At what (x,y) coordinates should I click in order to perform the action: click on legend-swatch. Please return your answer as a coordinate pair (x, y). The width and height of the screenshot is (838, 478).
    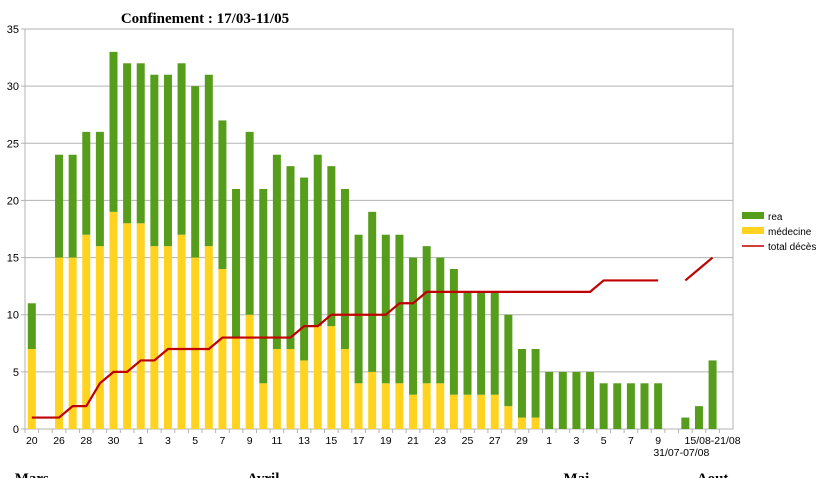
    Looking at the image, I should click on (753, 230).